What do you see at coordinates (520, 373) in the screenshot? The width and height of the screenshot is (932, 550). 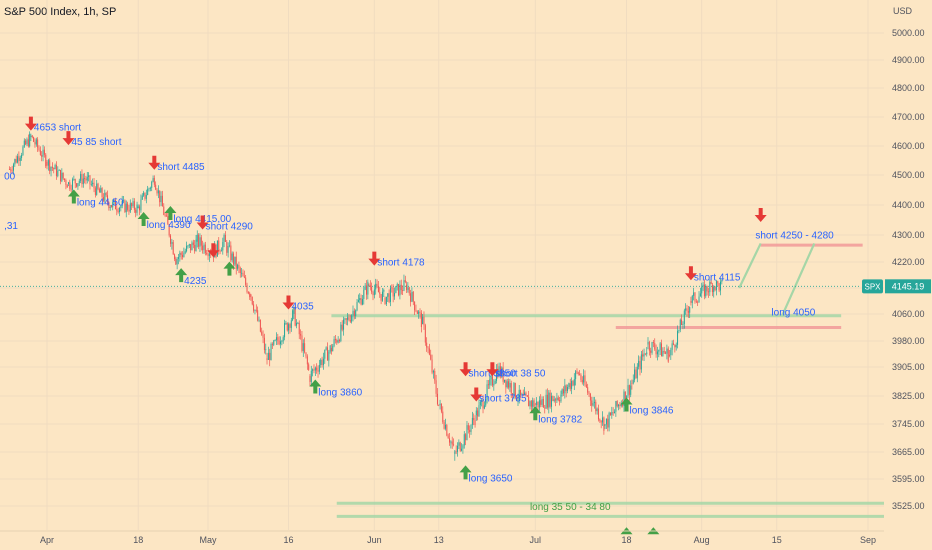 I see `signal-label: short 38 50` at bounding box center [520, 373].